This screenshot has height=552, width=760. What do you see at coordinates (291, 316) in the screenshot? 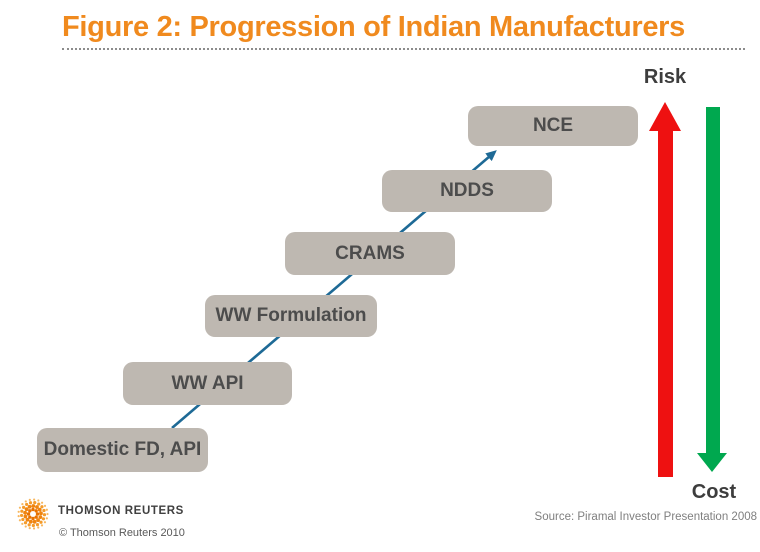
I see `stage-box-ww-formulation: WW Formulation` at bounding box center [291, 316].